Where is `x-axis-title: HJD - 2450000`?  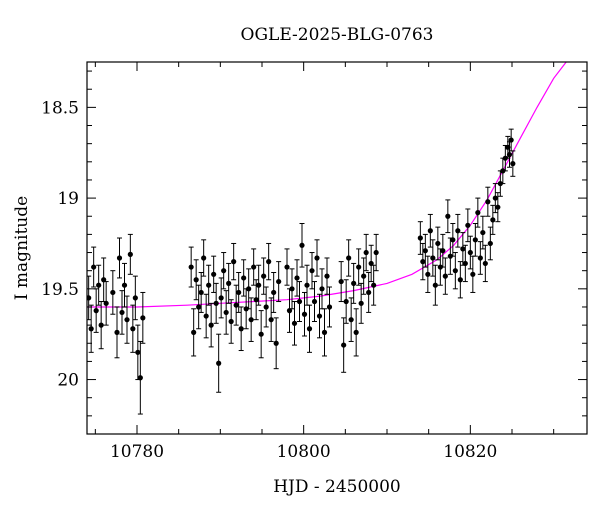
x-axis-title: HJD - 2450000 is located at coordinates (337, 487).